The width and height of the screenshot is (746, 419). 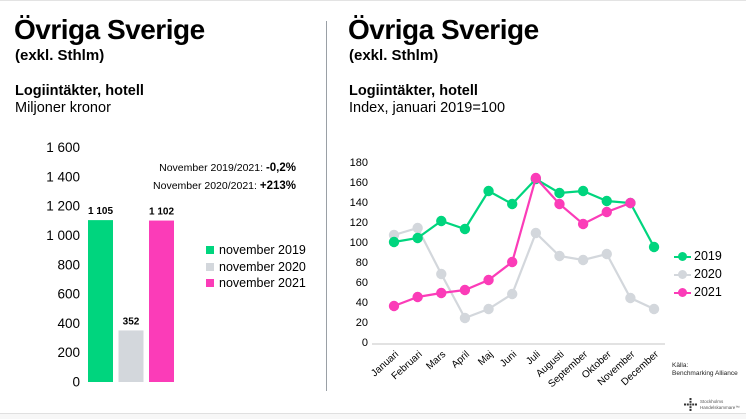 I want to click on legend-swatch-green, so click(x=210, y=250).